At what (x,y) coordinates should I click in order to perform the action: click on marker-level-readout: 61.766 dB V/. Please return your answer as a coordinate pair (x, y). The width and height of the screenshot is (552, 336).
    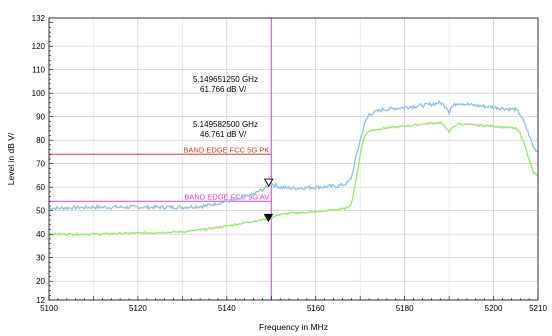
    Looking at the image, I should click on (223, 89).